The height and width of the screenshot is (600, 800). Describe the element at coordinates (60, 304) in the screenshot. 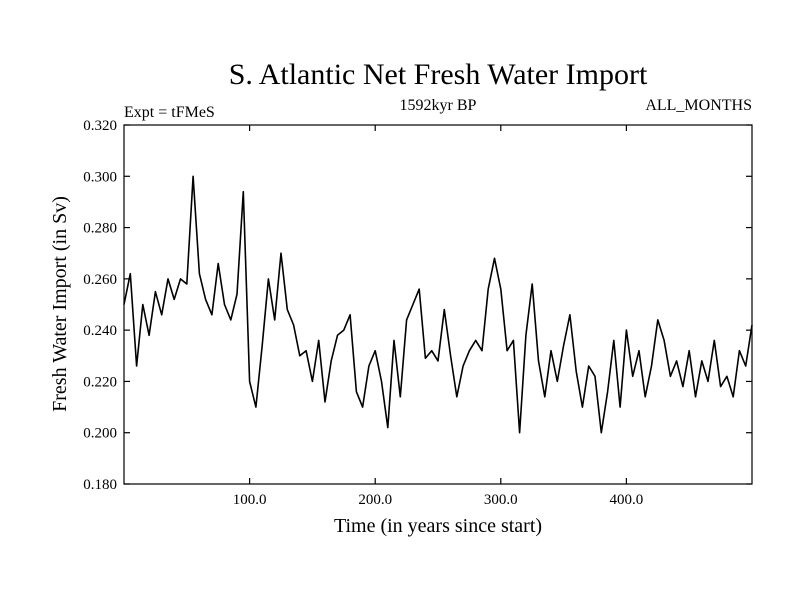

I see `y-axis-label: Fresh Water Import (in Sv)` at that location.